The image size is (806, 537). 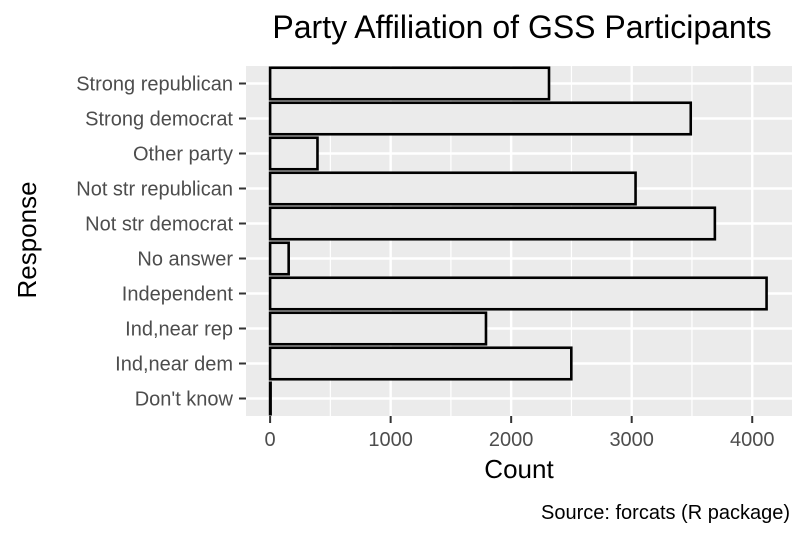 I want to click on y-tick-label: Not str republican, so click(x=154, y=190).